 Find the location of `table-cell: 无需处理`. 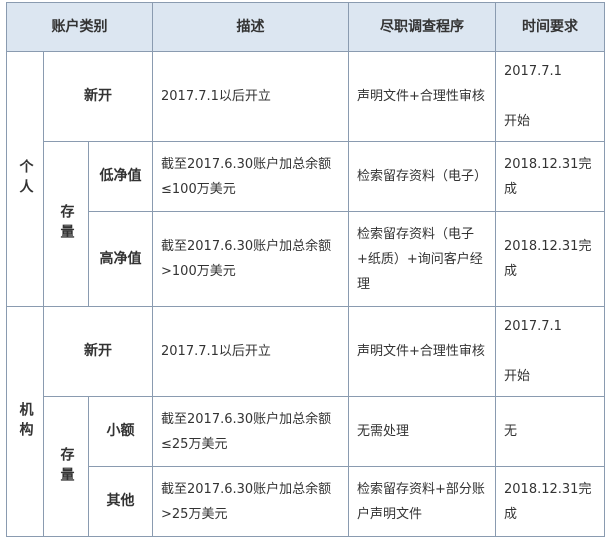

table-cell: 无需处理 is located at coordinates (422, 431).